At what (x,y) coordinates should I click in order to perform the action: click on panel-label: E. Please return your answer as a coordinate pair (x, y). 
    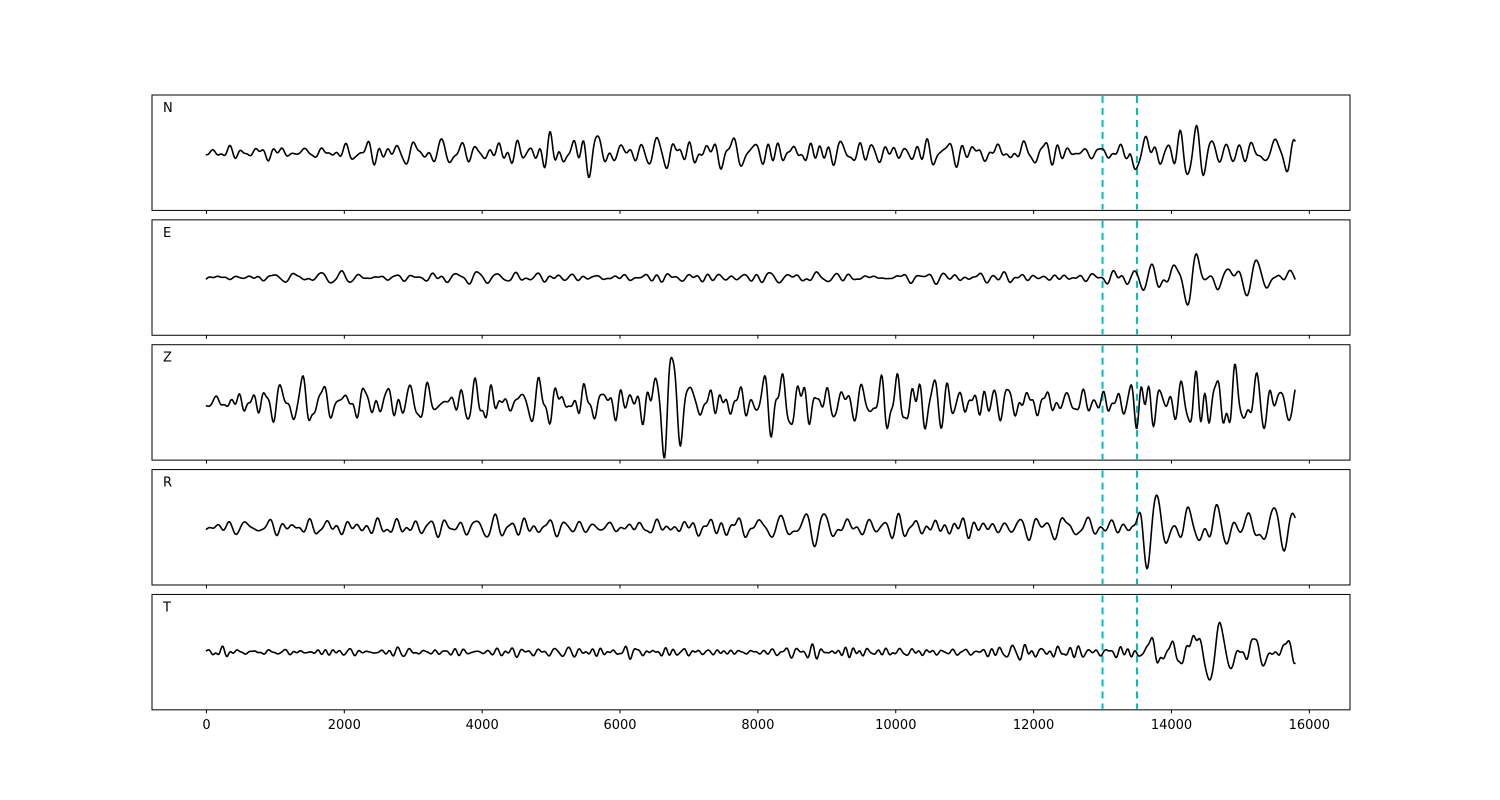
    Looking at the image, I should click on (167, 233).